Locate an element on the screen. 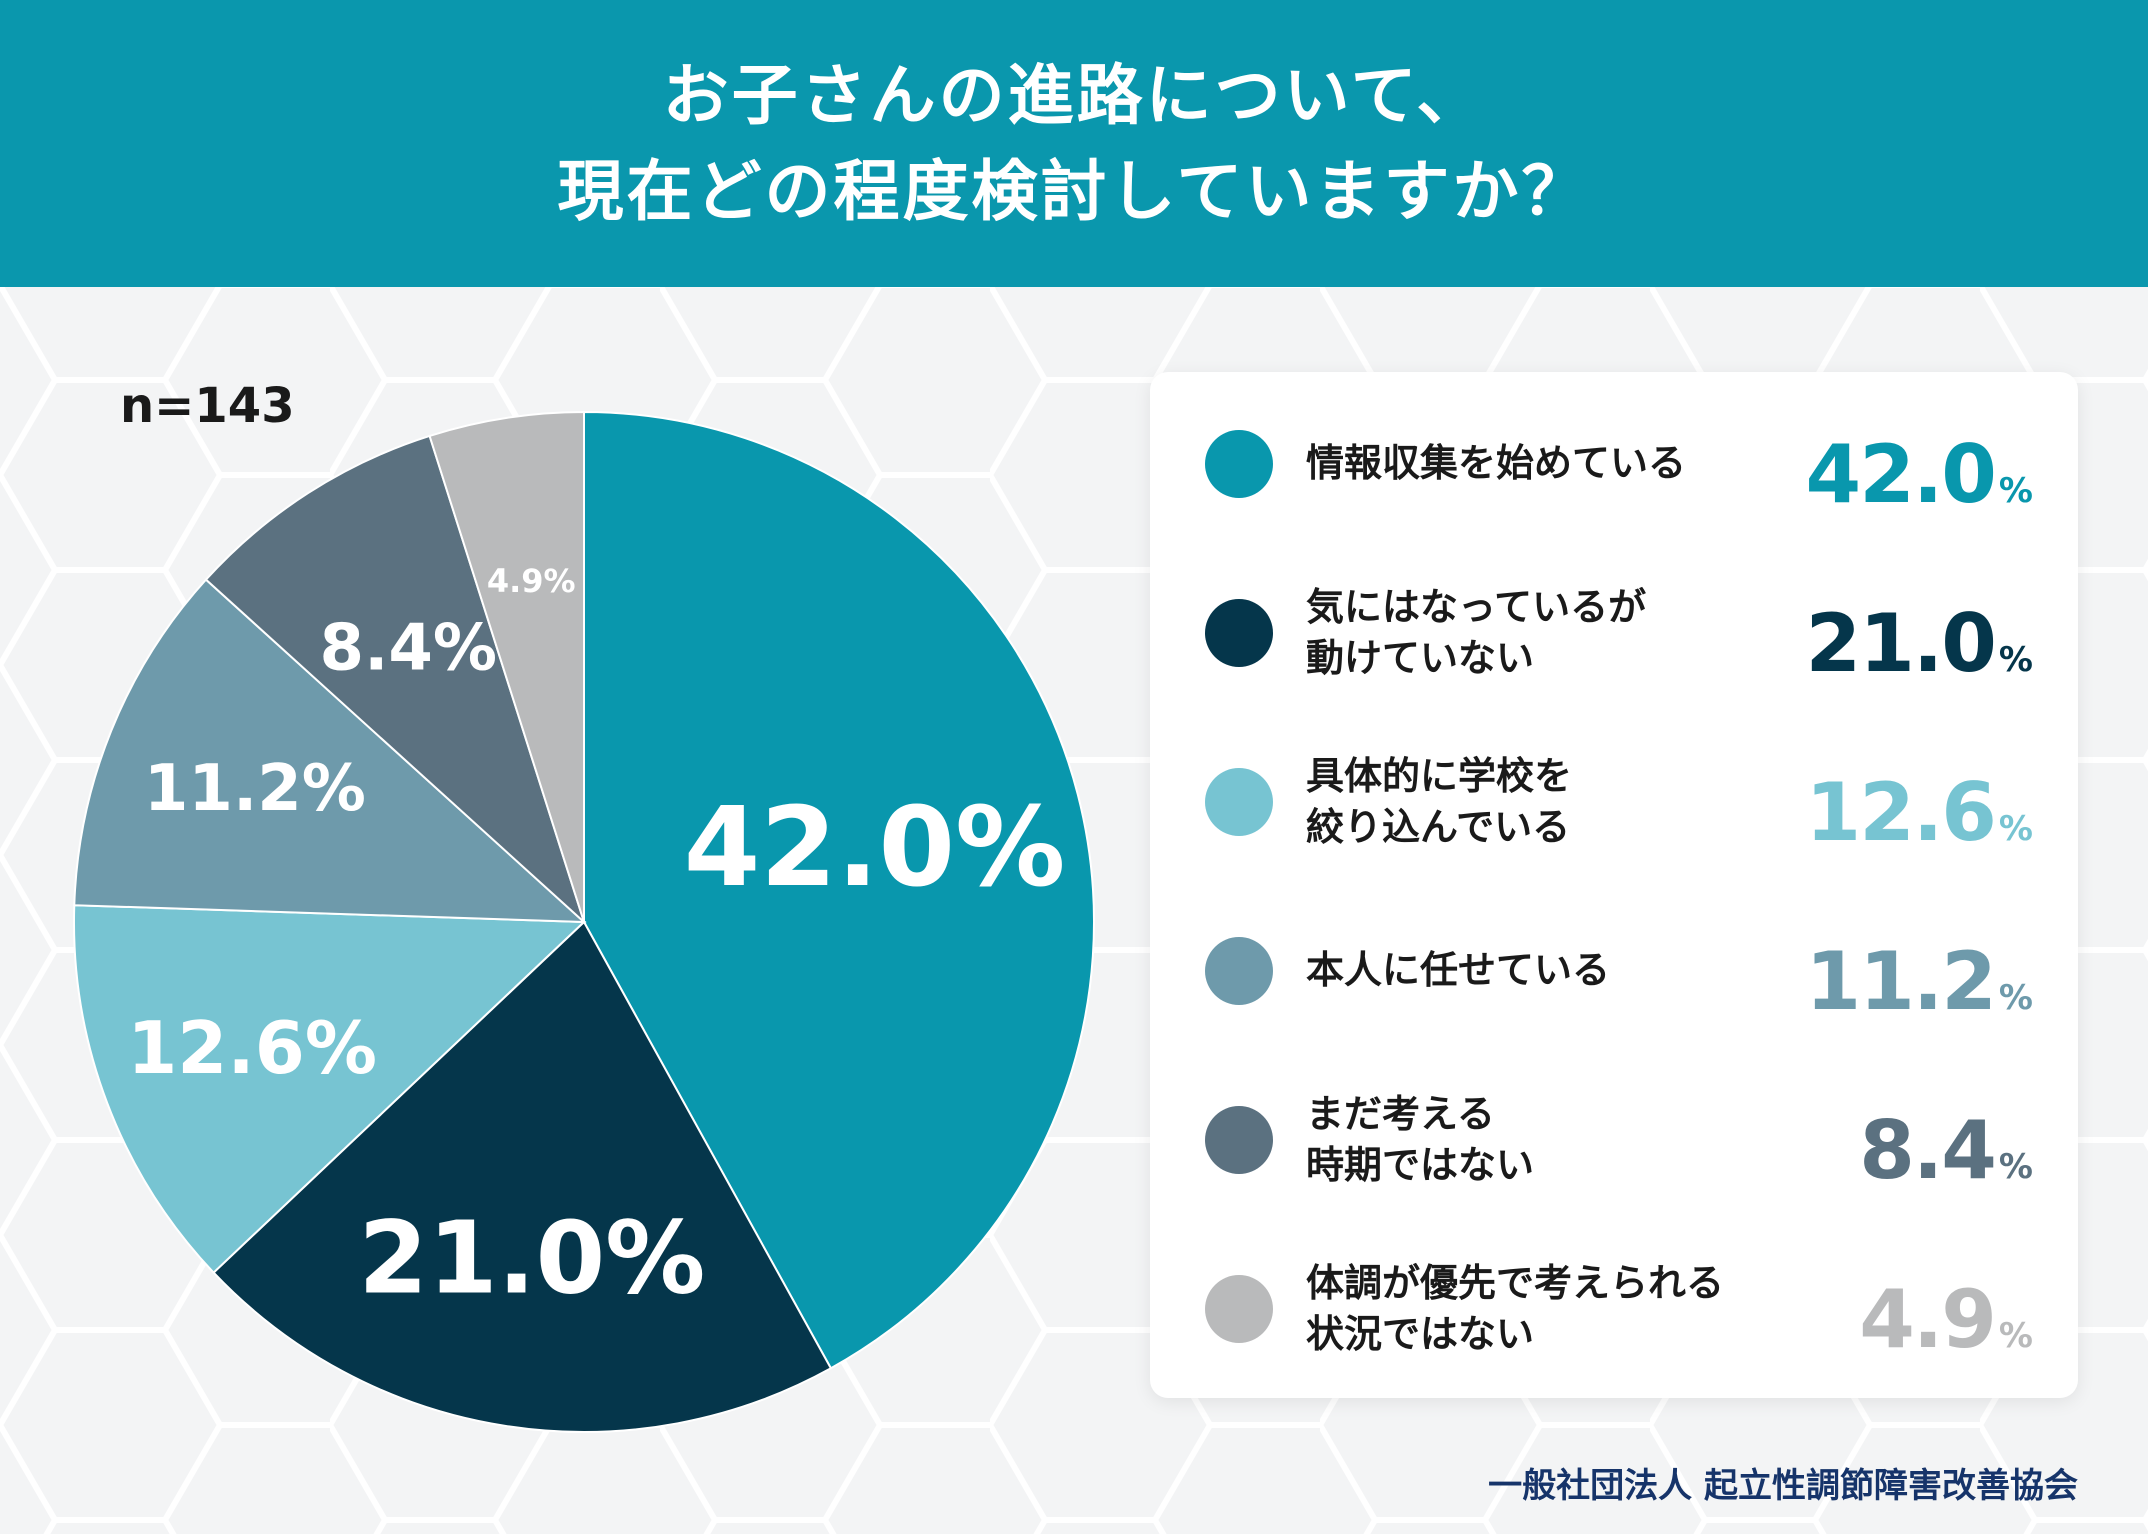  chart-title-line-1: お子さんの進路について、 is located at coordinates (1074, 95).